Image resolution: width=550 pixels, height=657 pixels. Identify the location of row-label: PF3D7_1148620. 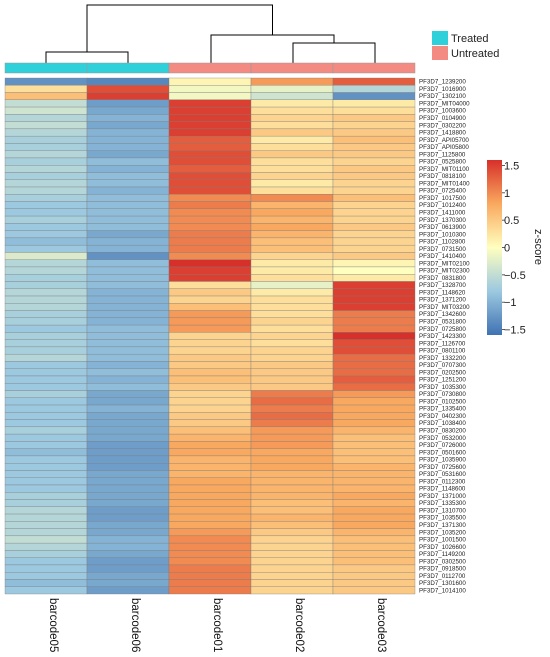
(442, 292).